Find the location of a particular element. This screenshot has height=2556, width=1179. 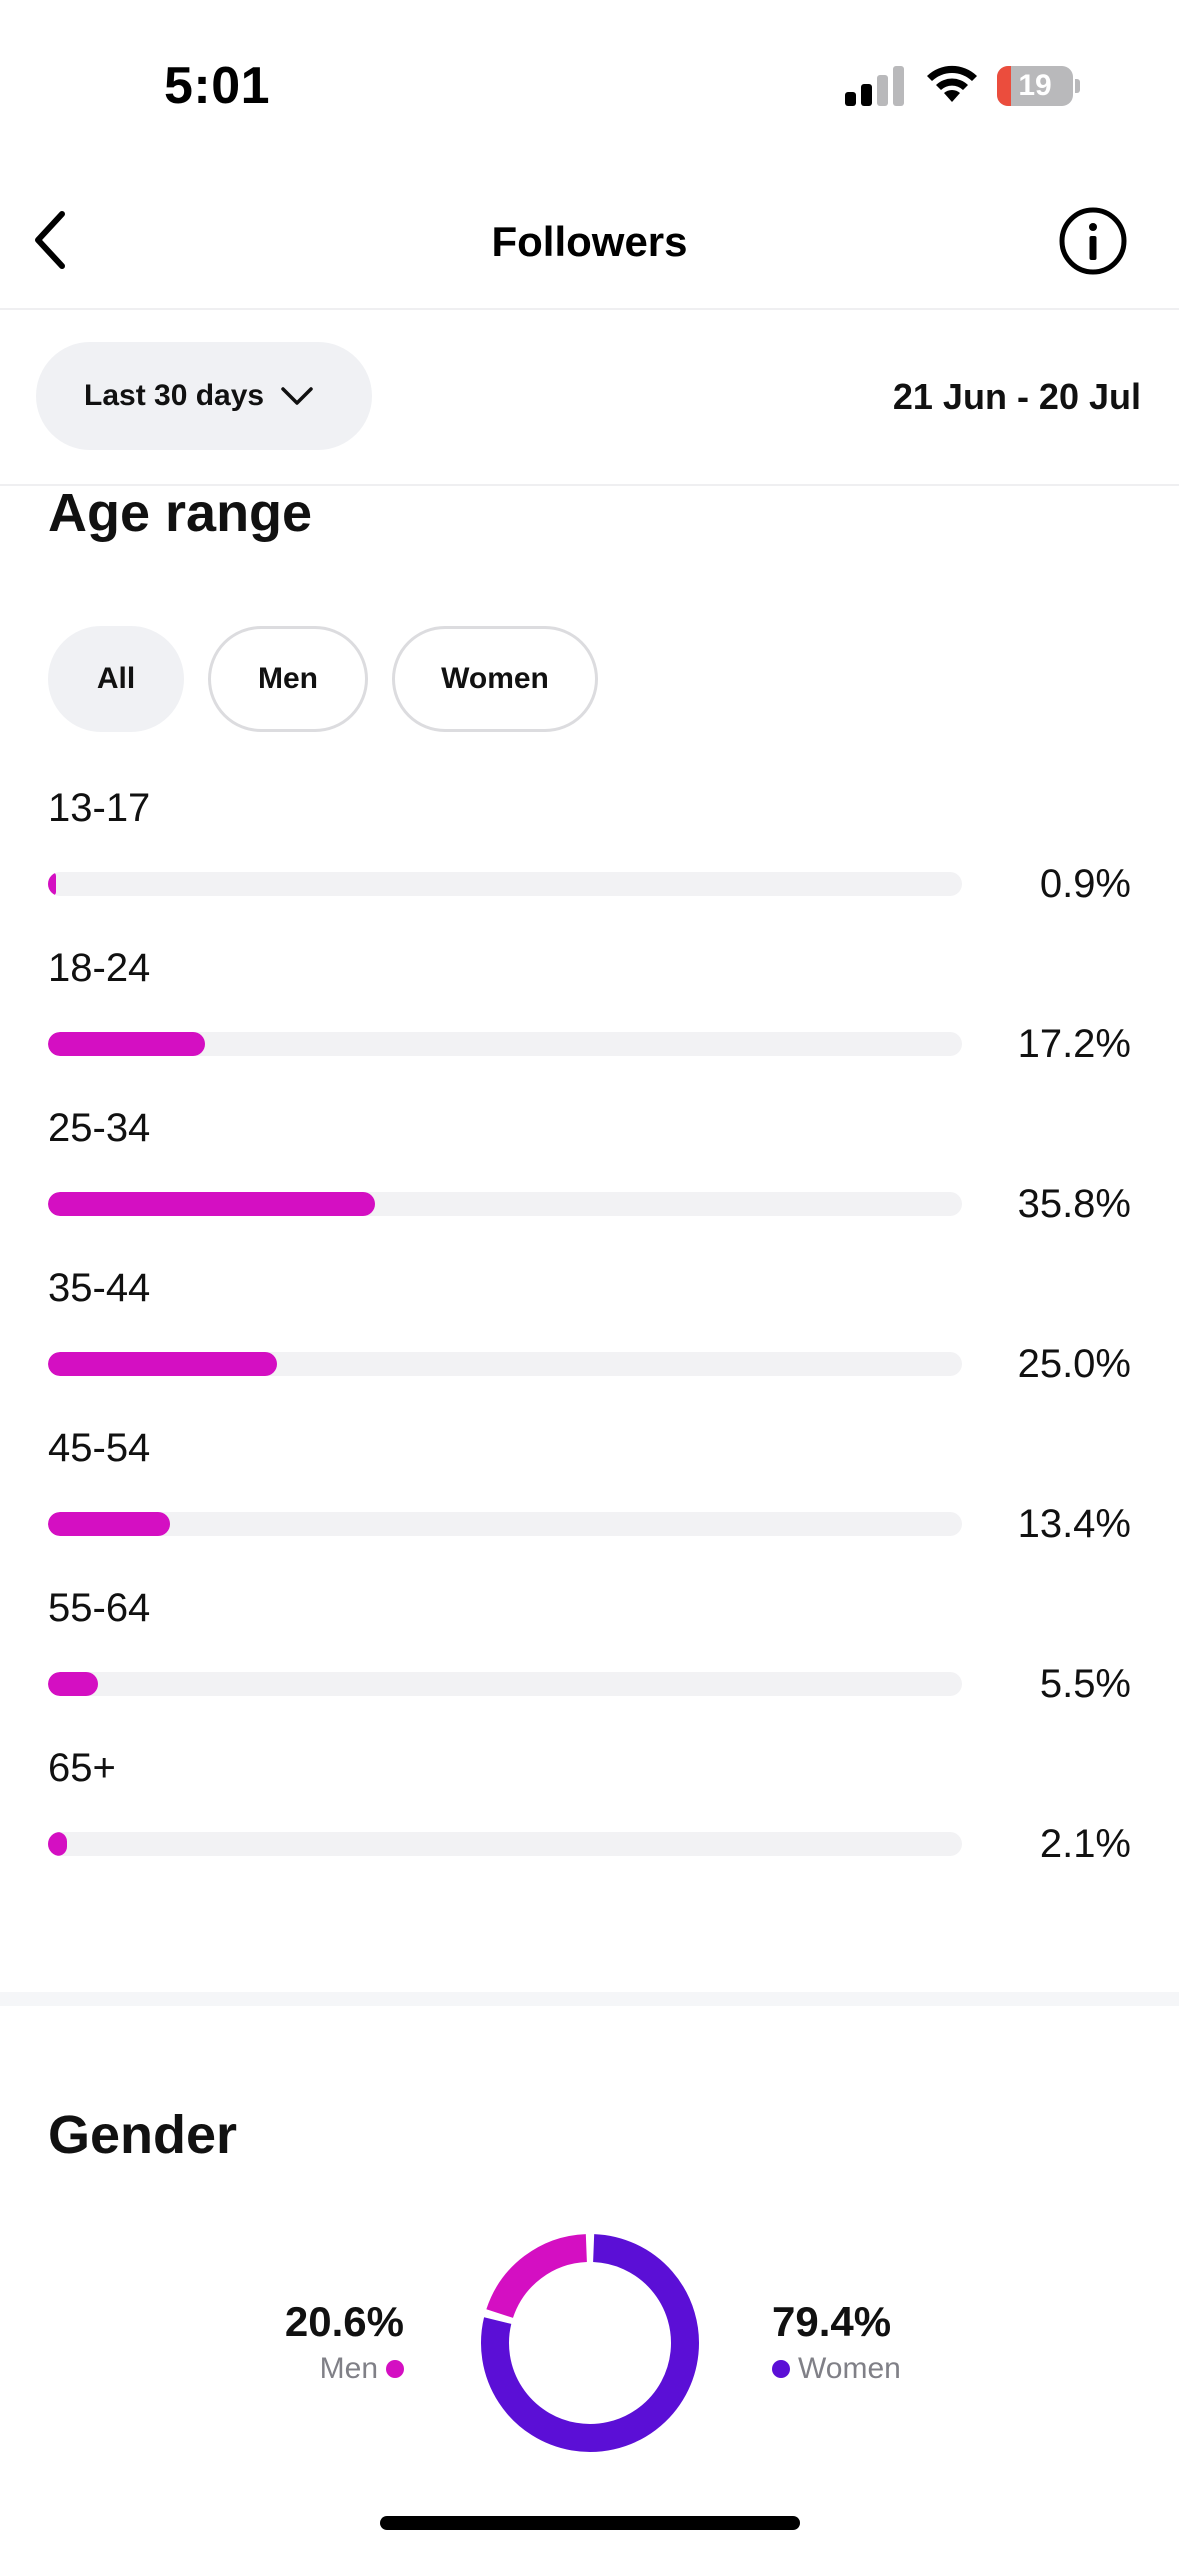

men-percentage: 20.6% is located at coordinates (344, 2321).